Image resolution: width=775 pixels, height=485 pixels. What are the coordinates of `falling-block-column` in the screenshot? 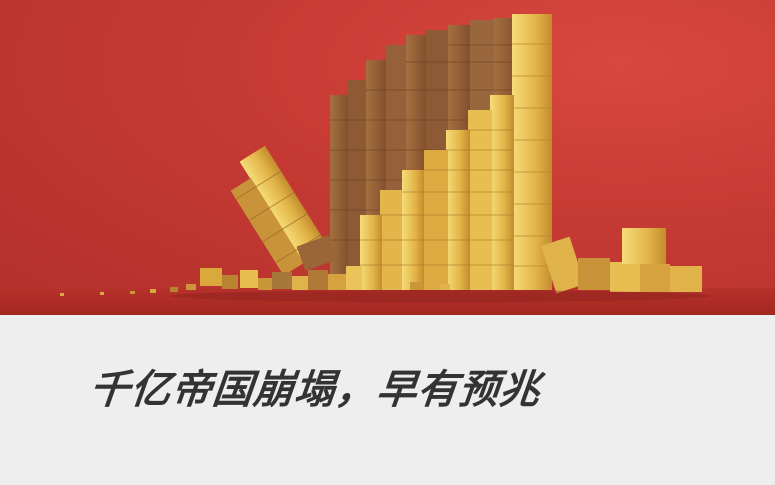 It's located at (279, 210).